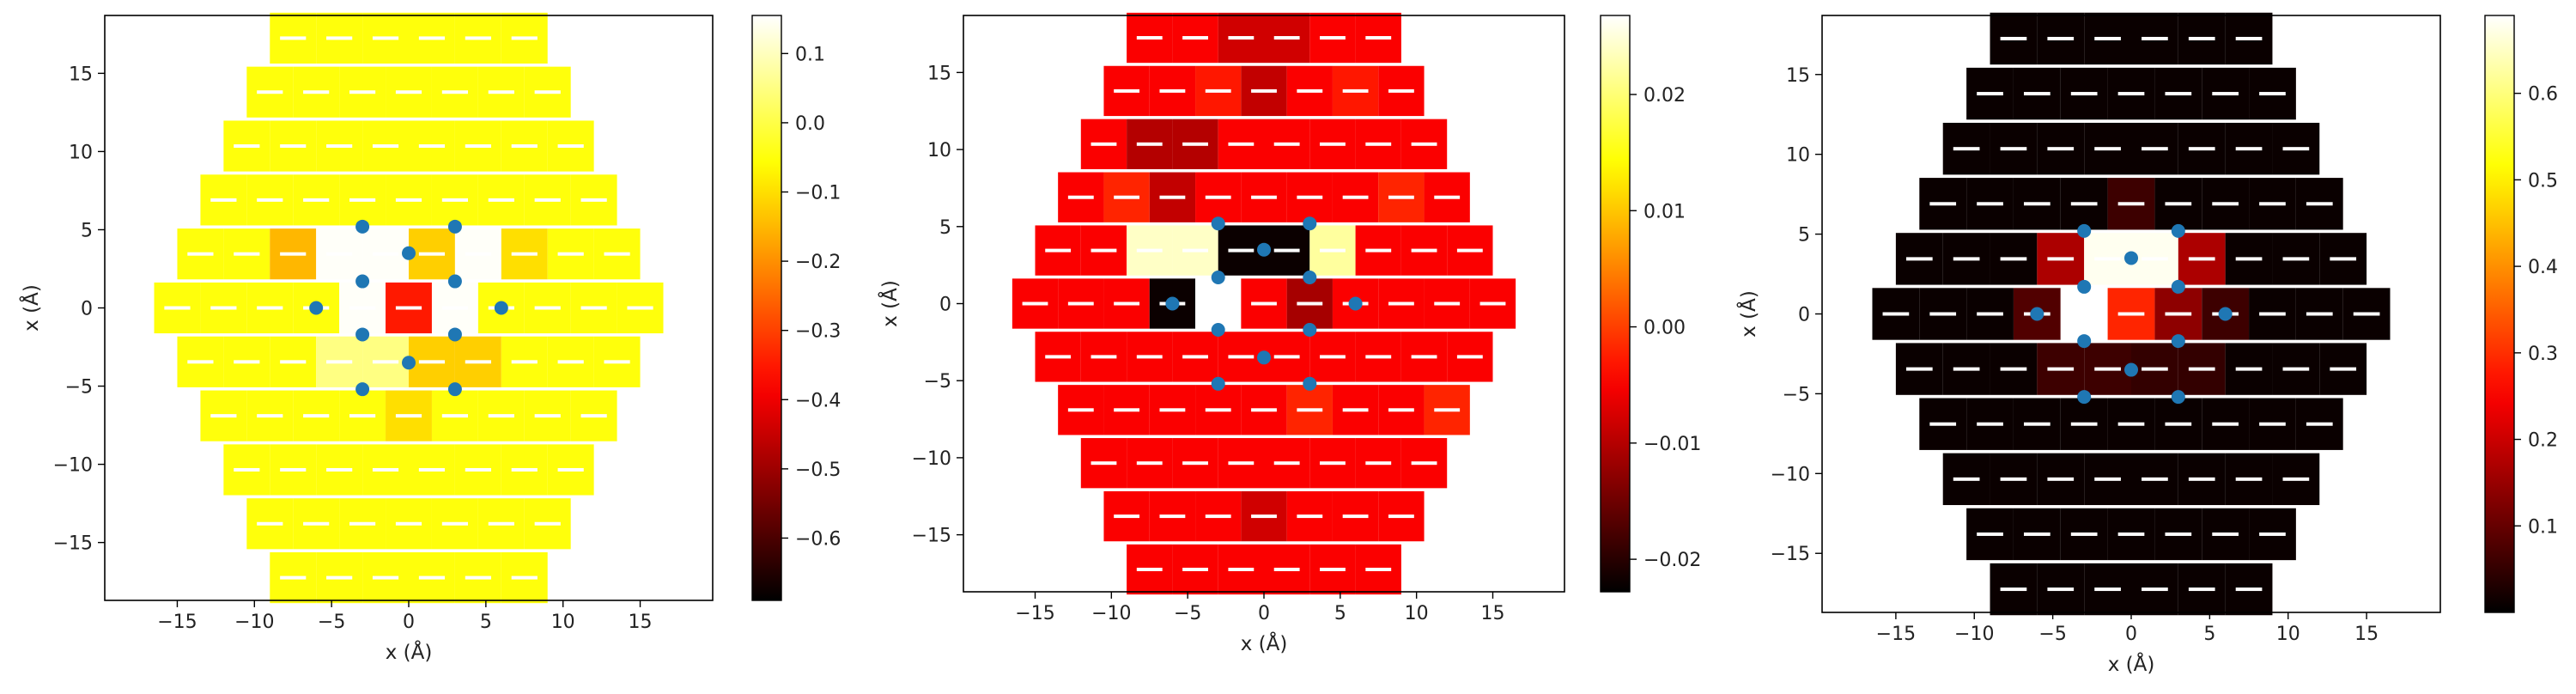 The image size is (2576, 694). Describe the element at coordinates (1188, 613) in the screenshot. I see `x-tick-label: −5` at that location.